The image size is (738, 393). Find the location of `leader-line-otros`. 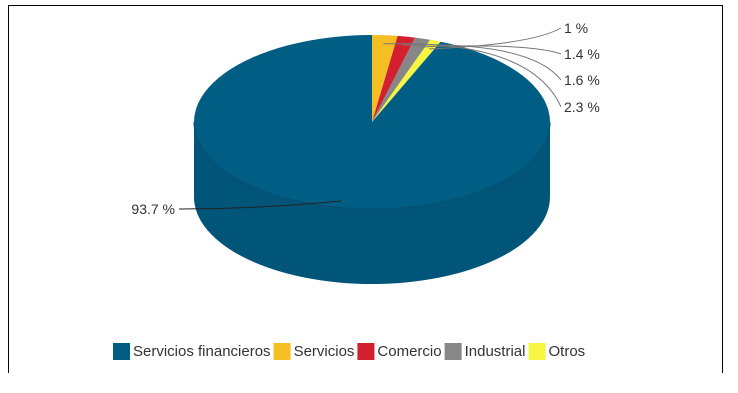

leader-line-otros is located at coordinates (495, 38).